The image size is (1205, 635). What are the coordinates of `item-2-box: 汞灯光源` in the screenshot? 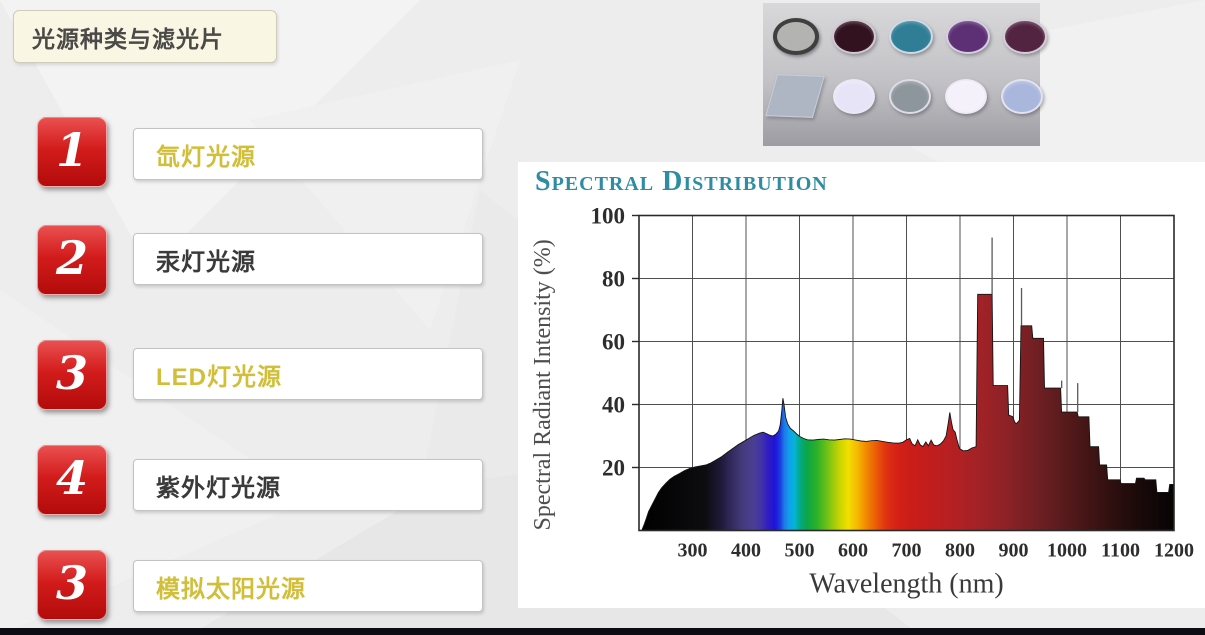 It's located at (308, 259).